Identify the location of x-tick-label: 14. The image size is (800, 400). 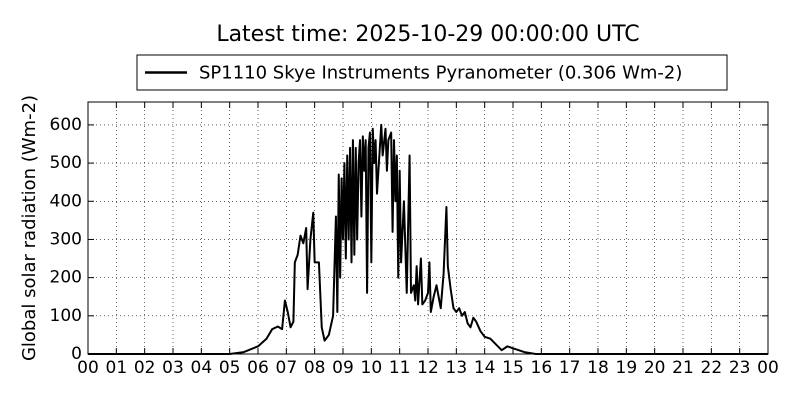
(485, 368).